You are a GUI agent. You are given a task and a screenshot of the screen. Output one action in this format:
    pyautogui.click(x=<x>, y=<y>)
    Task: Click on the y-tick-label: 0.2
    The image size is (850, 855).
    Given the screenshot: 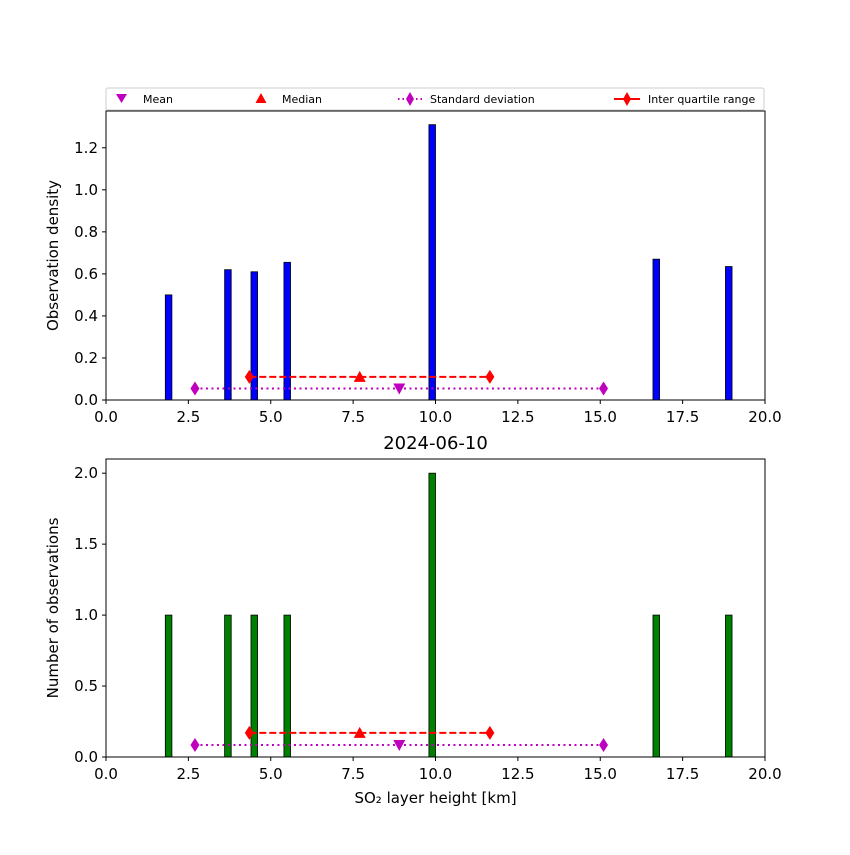 What is the action you would take?
    pyautogui.click(x=86, y=358)
    